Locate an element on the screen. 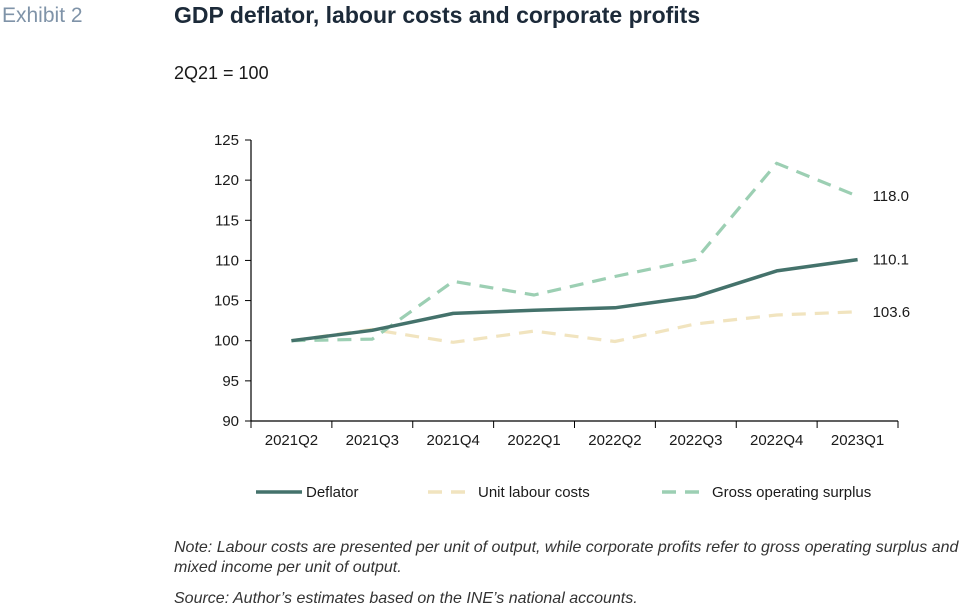 The width and height of the screenshot is (969, 615). x-tick-label: 2021Q3 is located at coordinates (372, 440).